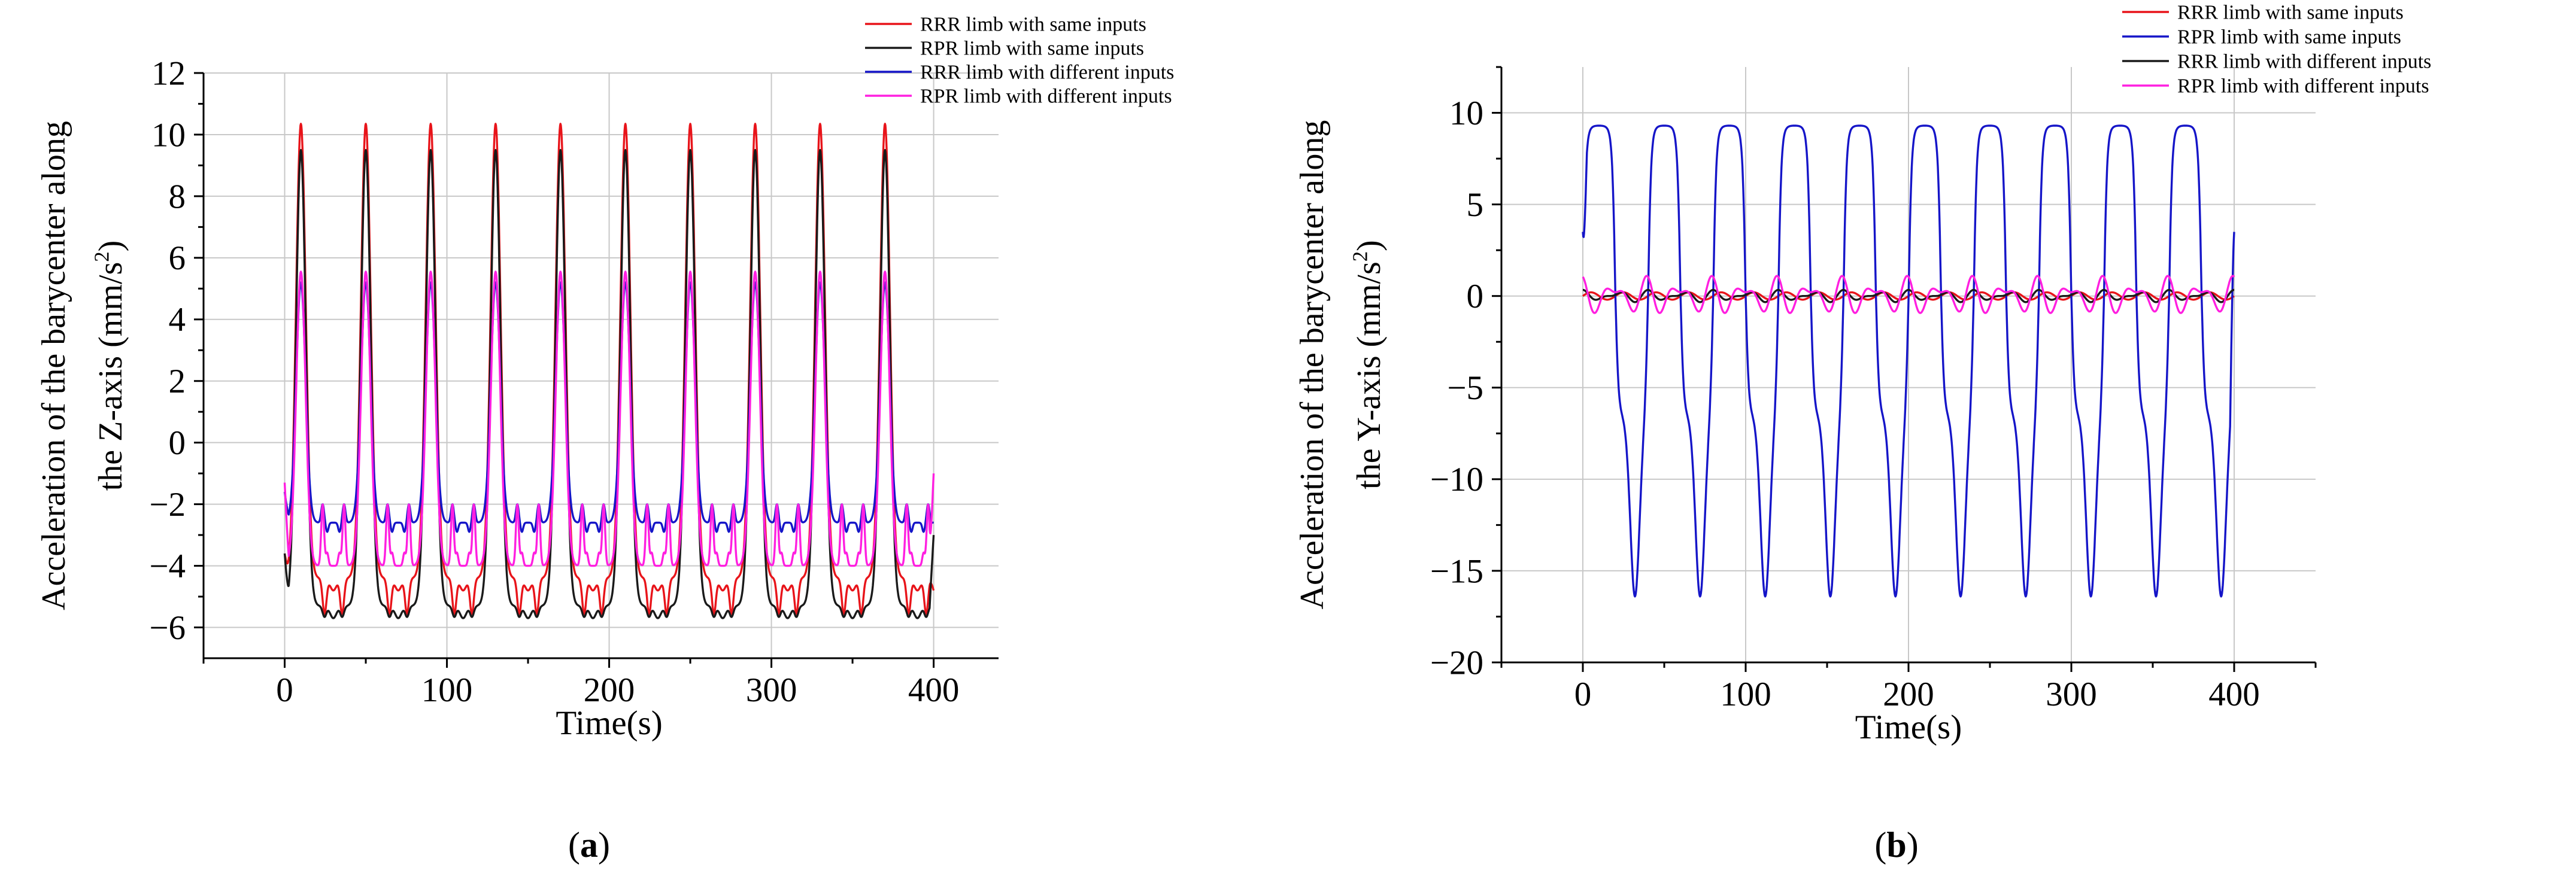 This screenshot has width=2576, height=885. What do you see at coordinates (177, 258) in the screenshot?
I see `y-tick-label: 6` at bounding box center [177, 258].